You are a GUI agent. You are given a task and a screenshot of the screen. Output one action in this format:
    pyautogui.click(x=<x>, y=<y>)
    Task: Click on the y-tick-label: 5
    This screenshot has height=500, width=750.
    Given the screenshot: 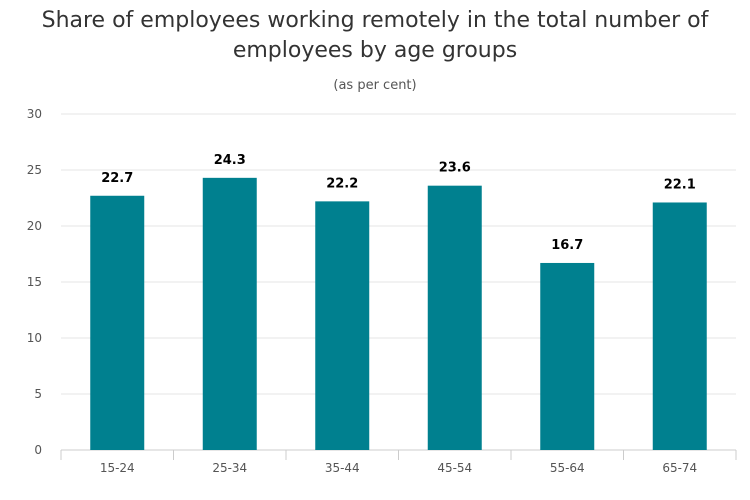 What is the action you would take?
    pyautogui.click(x=38, y=394)
    